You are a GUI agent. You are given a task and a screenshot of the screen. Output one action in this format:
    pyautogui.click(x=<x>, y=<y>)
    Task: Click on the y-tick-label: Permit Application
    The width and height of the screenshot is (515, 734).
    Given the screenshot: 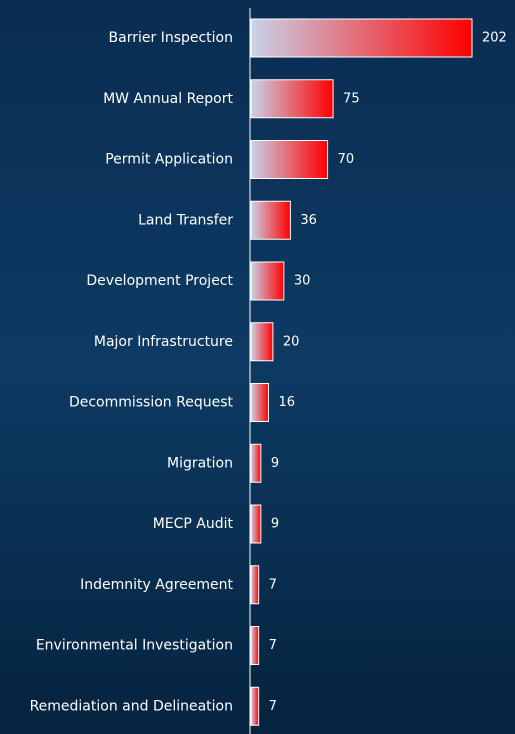 What is the action you would take?
    pyautogui.click(x=169, y=160)
    